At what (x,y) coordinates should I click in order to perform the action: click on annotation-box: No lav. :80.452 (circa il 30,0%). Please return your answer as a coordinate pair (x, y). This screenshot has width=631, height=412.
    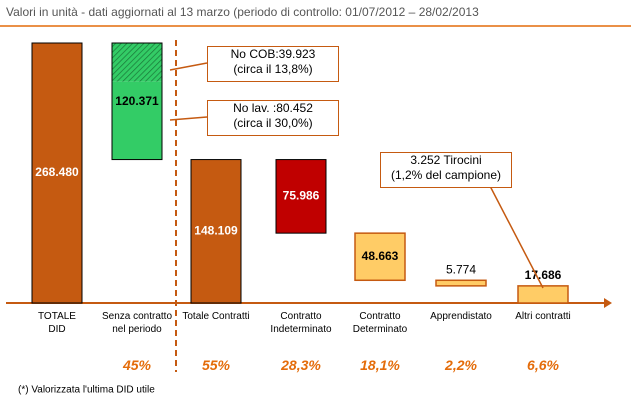
    Looking at the image, I should click on (273, 118).